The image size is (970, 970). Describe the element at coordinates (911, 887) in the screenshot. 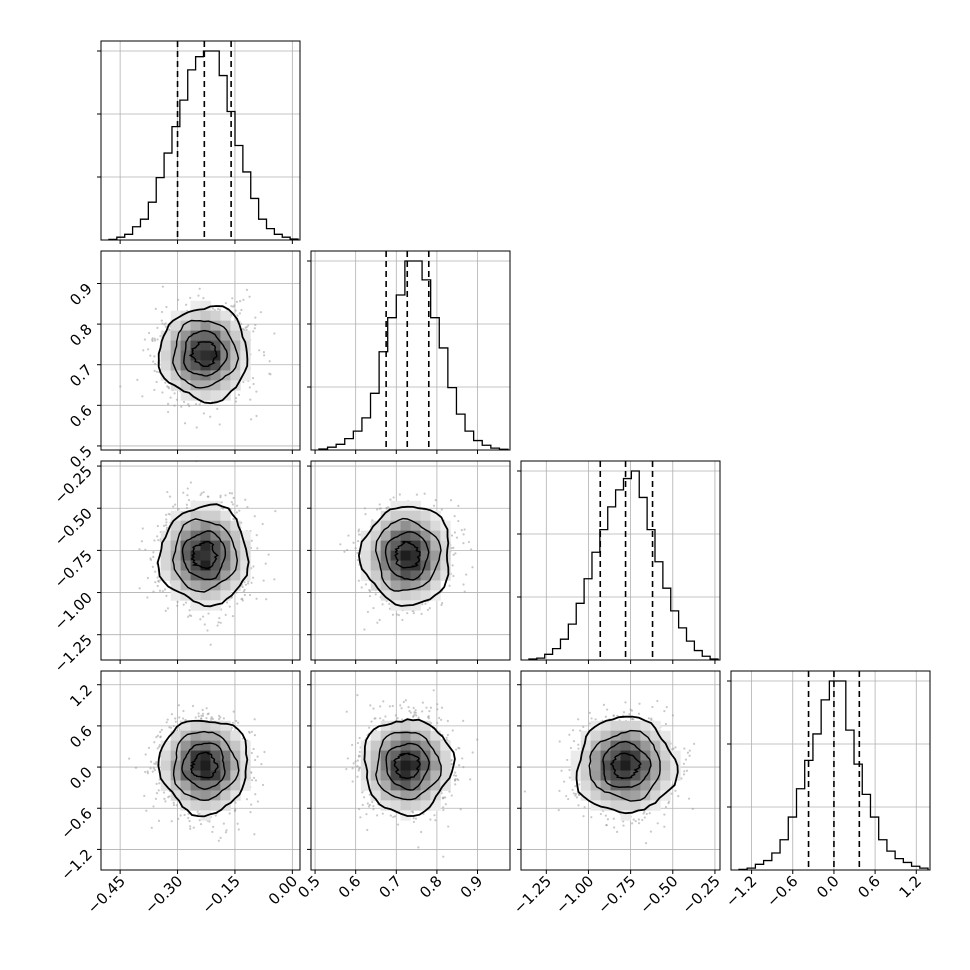

I see `x-tick-label: 1.2` at that location.